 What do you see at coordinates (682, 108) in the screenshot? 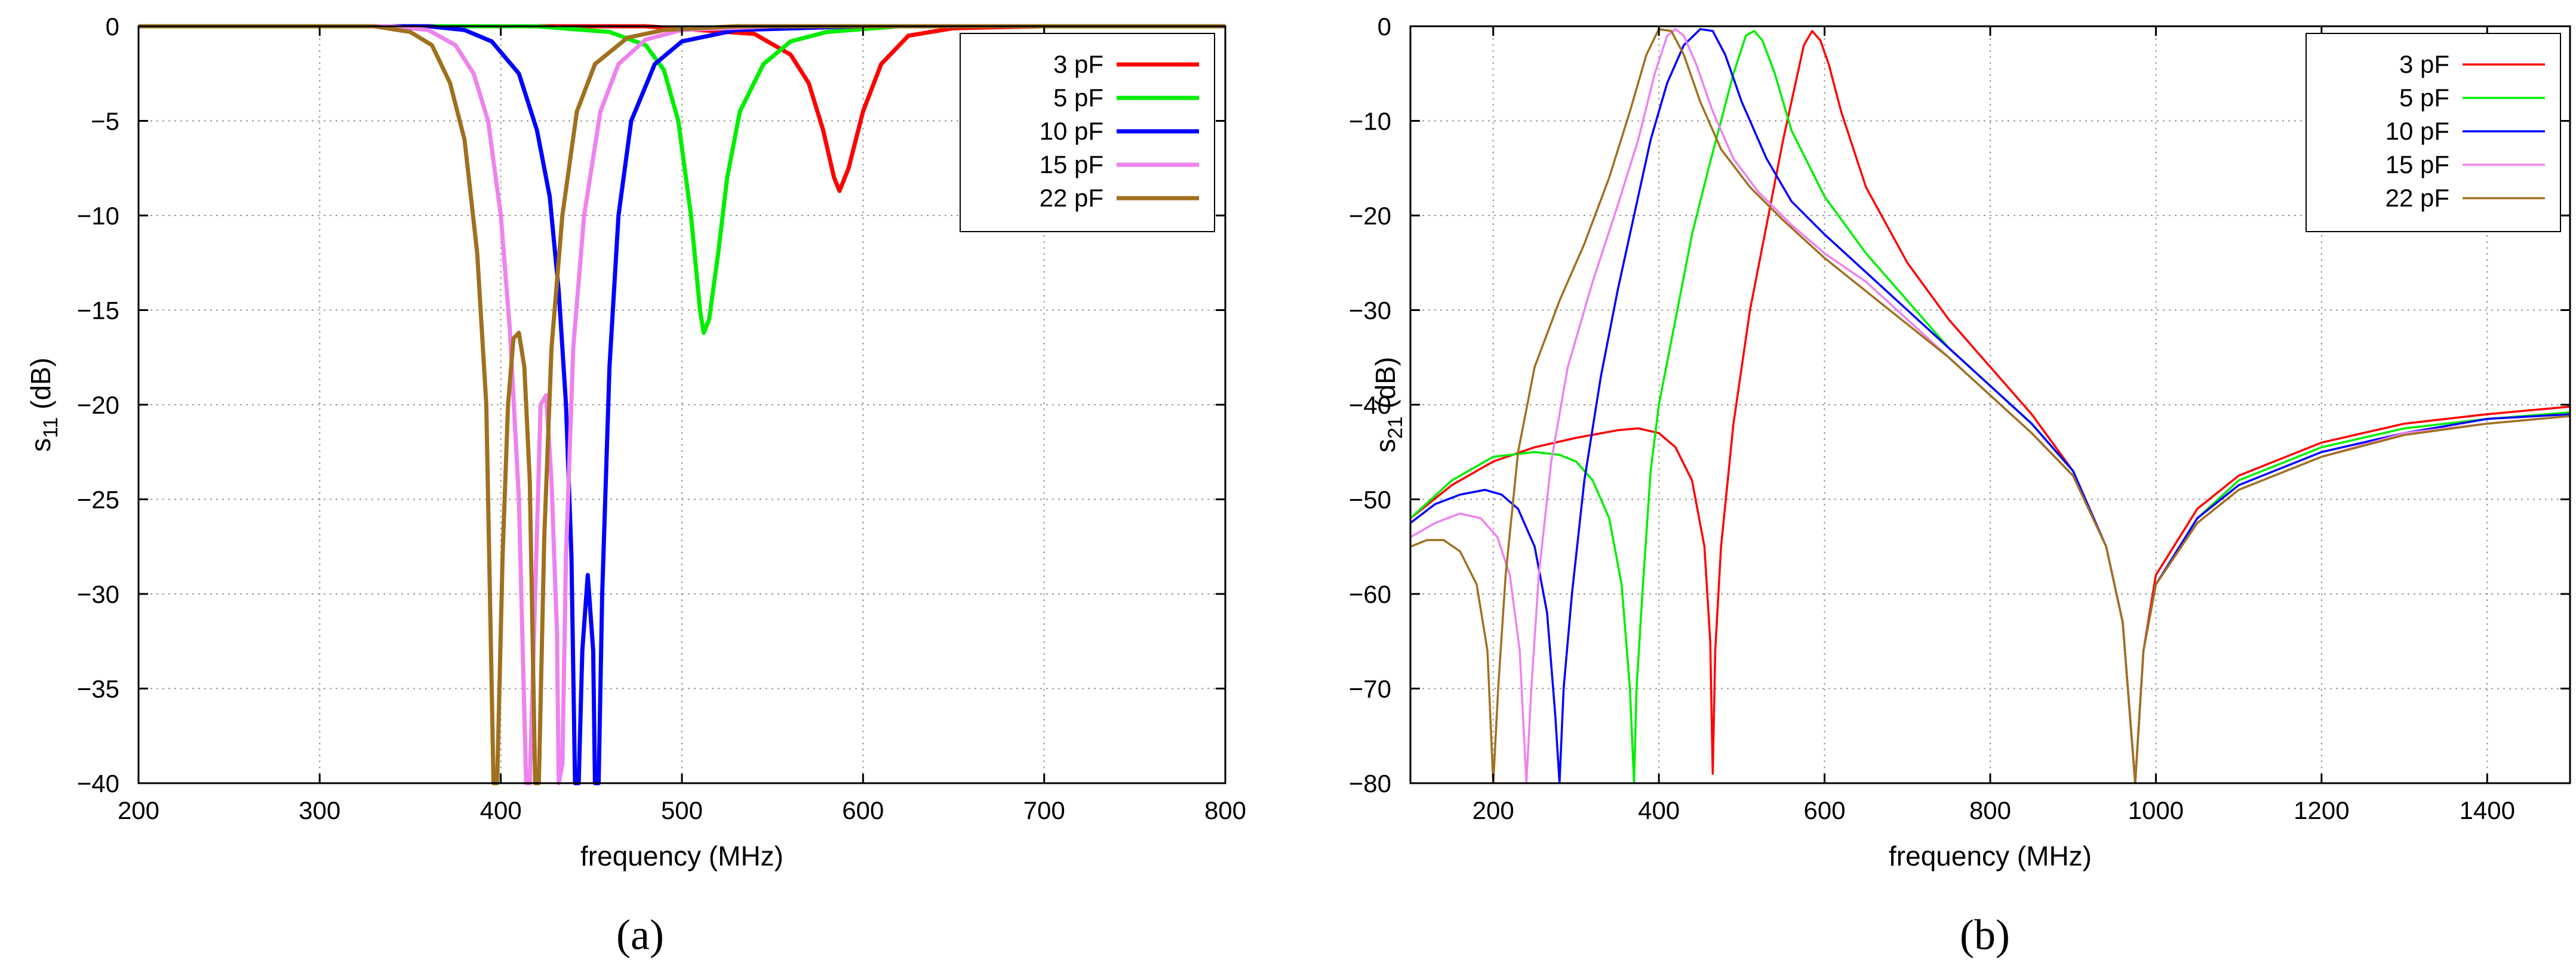
I see `series-line-3-pf` at bounding box center [682, 108].